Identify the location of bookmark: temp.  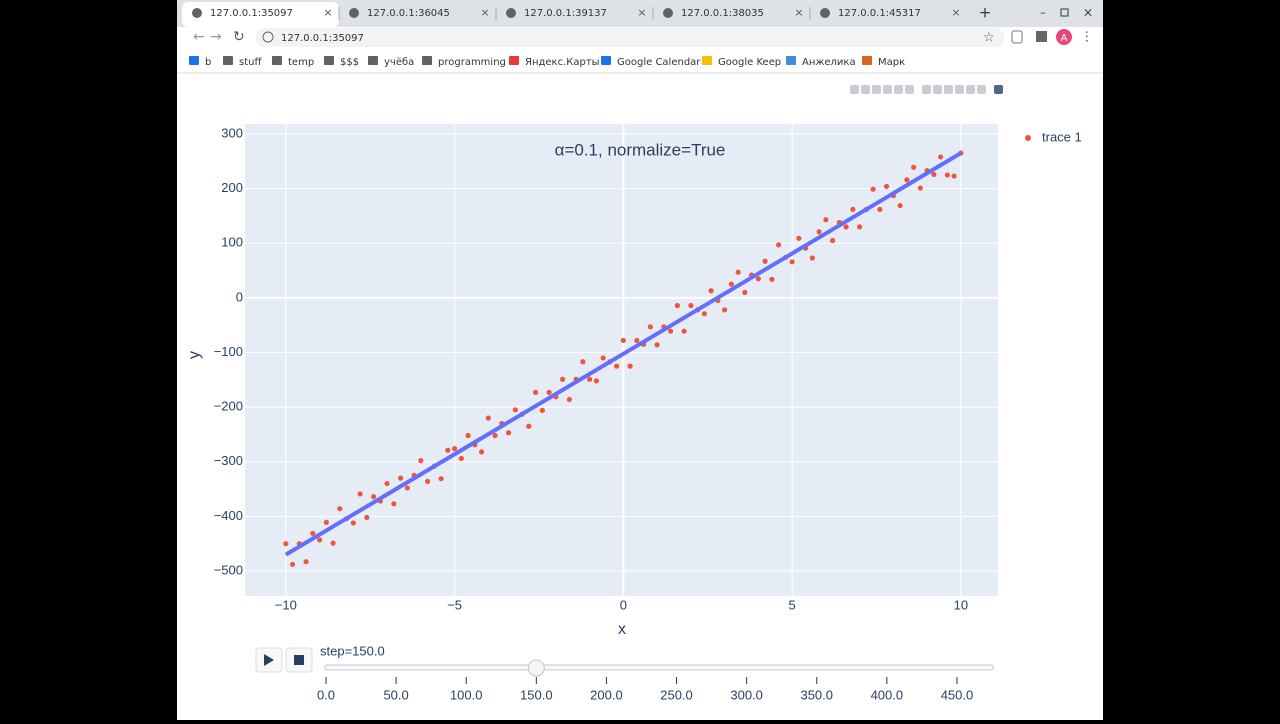
(301, 62).